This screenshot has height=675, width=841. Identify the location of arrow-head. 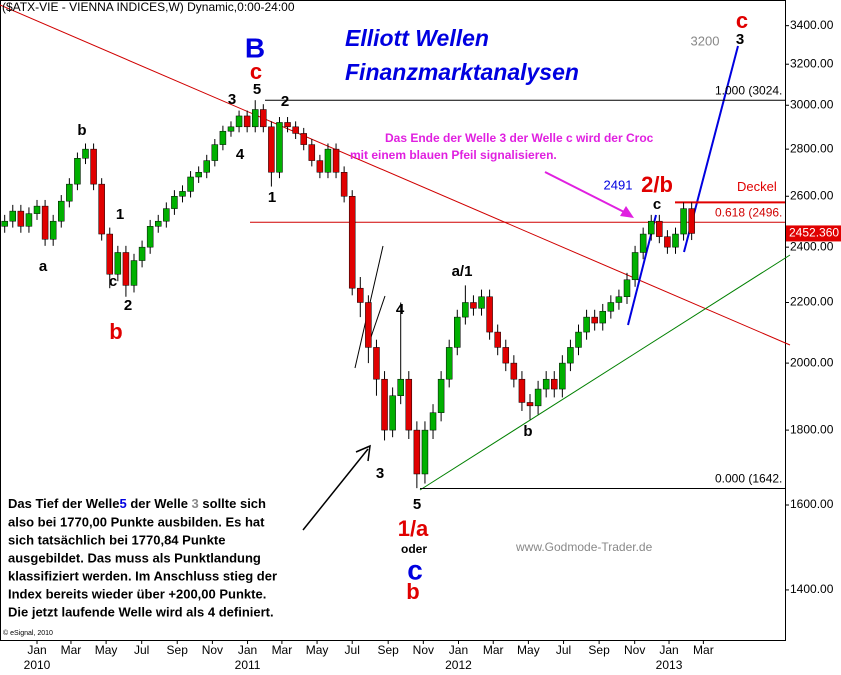
(363, 453).